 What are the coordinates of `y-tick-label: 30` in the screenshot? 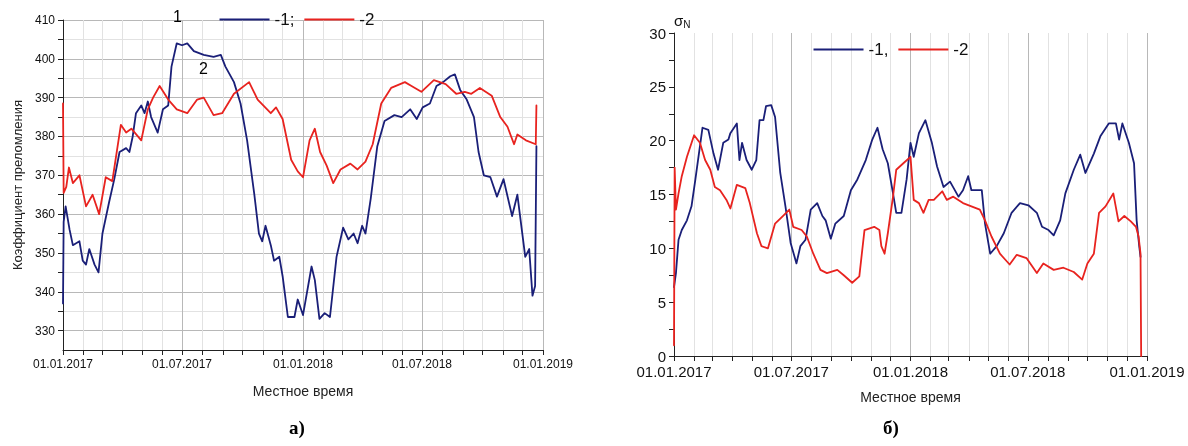 It's located at (657, 33).